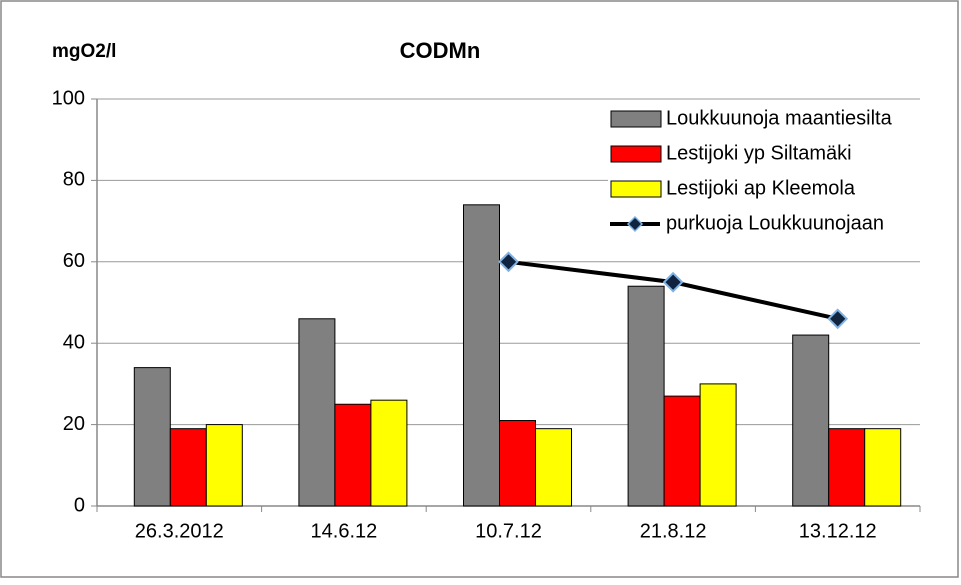 Image resolution: width=961 pixels, height=585 pixels. Describe the element at coordinates (179, 531) in the screenshot. I see `x-tick-label: 26.3.2012` at that location.